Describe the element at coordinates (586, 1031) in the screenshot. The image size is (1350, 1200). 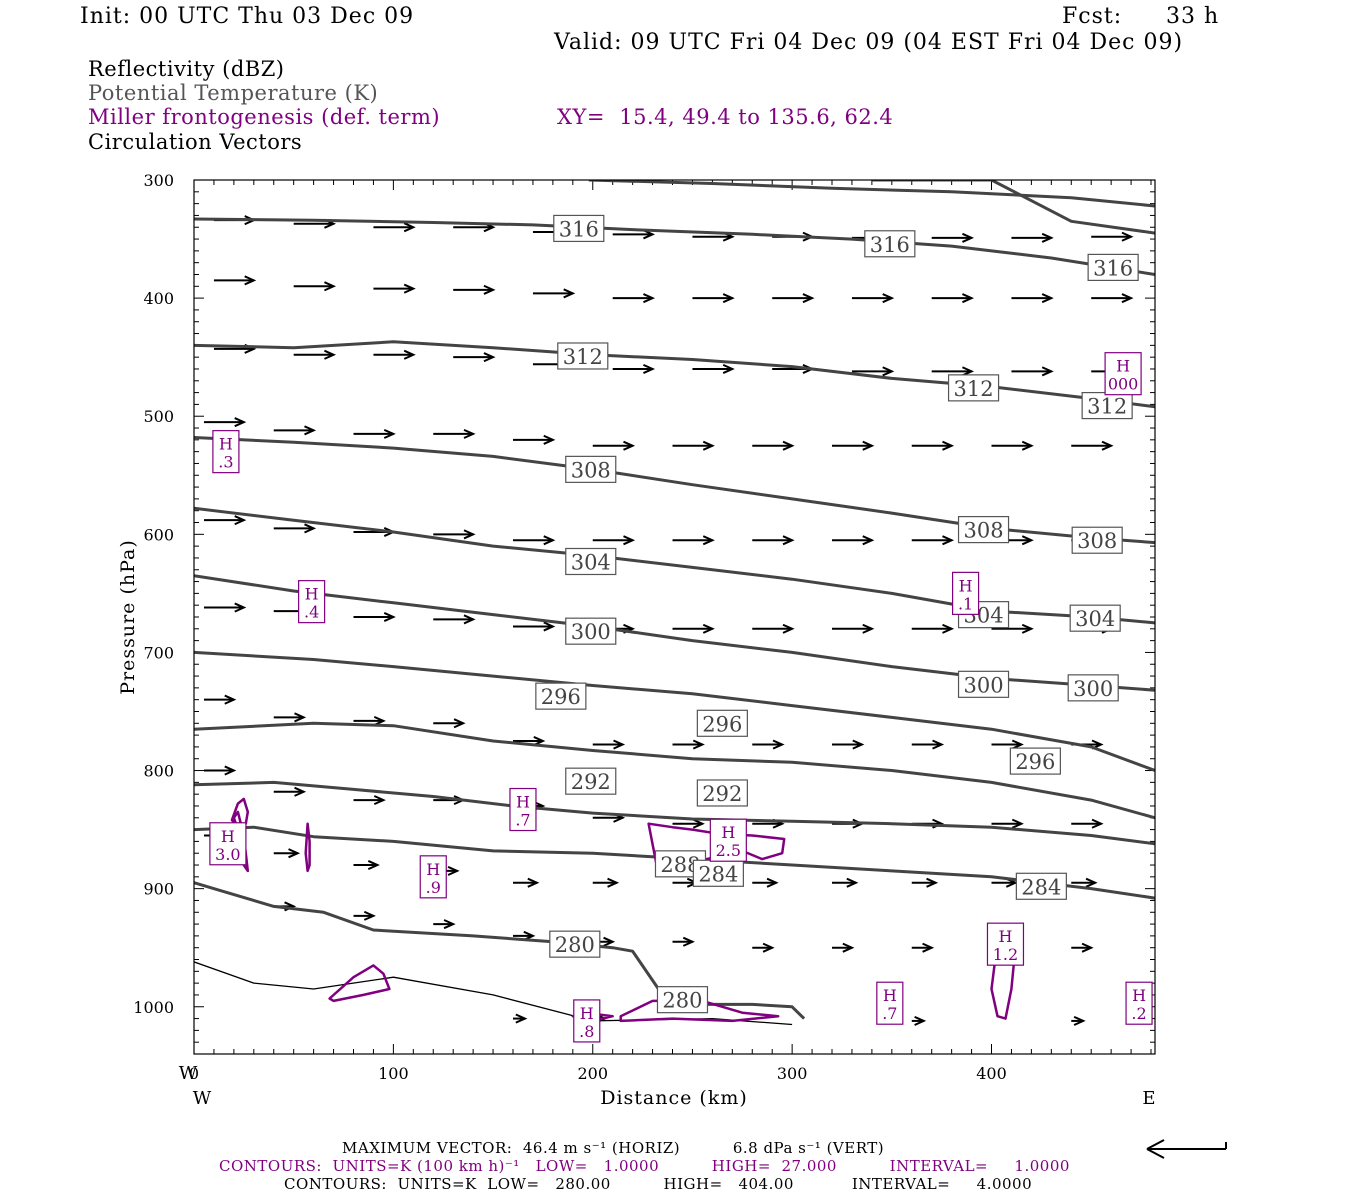
I see `frontogenesis-max-value: .8` at that location.